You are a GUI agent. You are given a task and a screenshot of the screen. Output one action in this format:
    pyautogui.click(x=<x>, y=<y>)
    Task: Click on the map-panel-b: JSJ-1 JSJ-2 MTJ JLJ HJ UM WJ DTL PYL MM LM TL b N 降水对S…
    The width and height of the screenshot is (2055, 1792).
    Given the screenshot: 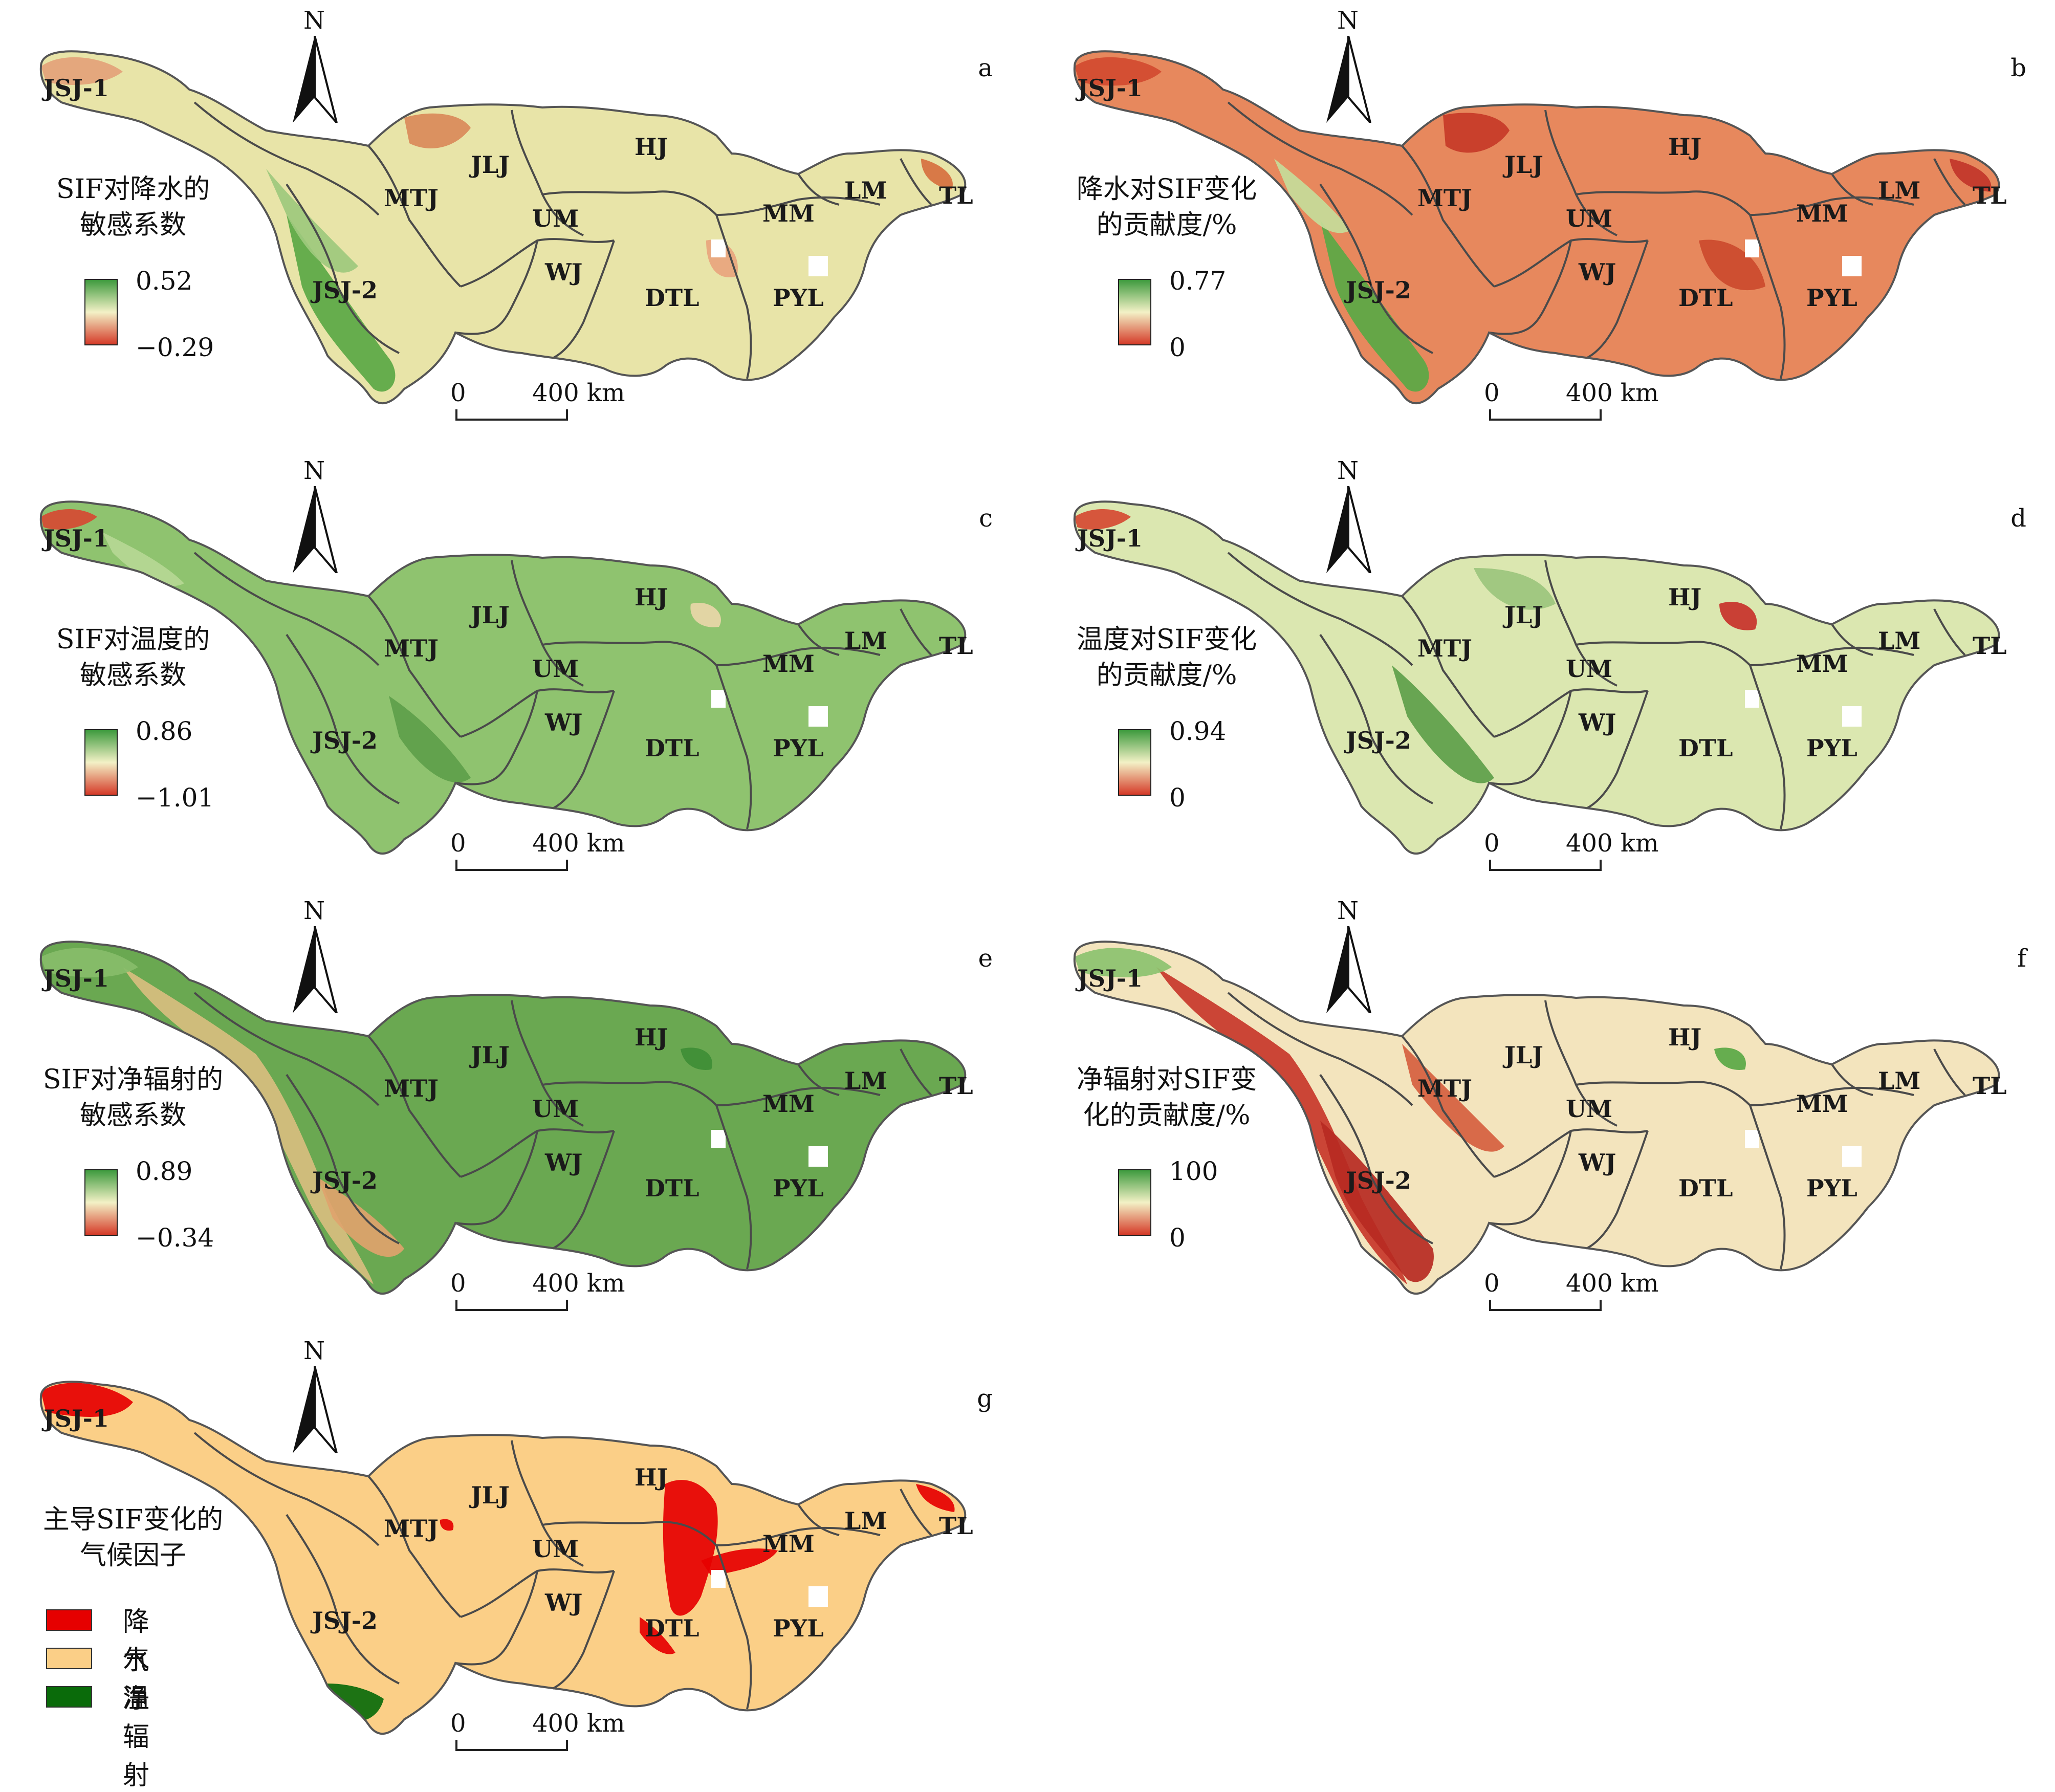 What is the action you would take?
    pyautogui.click(x=1540, y=215)
    